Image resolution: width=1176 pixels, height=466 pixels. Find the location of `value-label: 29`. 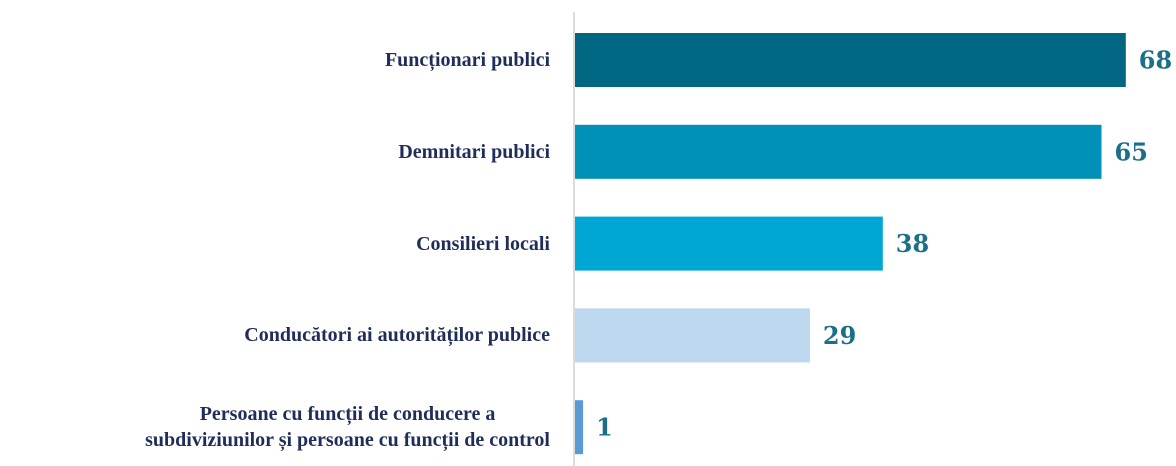

value-label: 29 is located at coordinates (839, 335).